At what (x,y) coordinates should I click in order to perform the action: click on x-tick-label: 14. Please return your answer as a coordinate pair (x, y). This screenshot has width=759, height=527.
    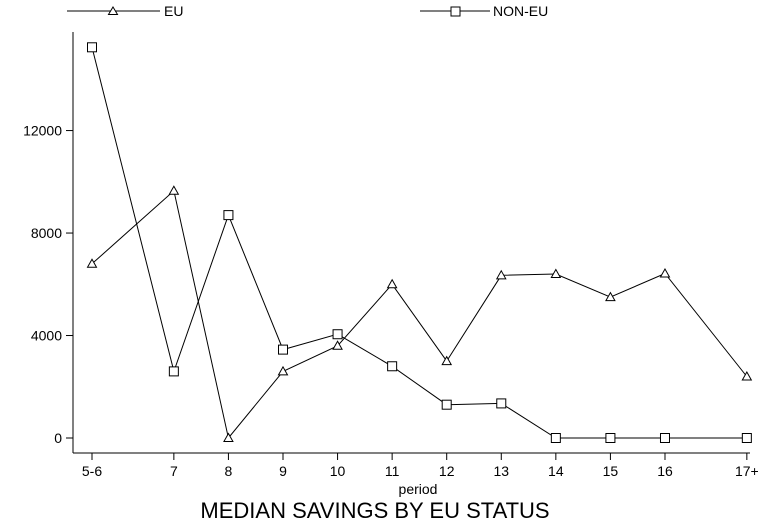
    Looking at the image, I should click on (556, 471).